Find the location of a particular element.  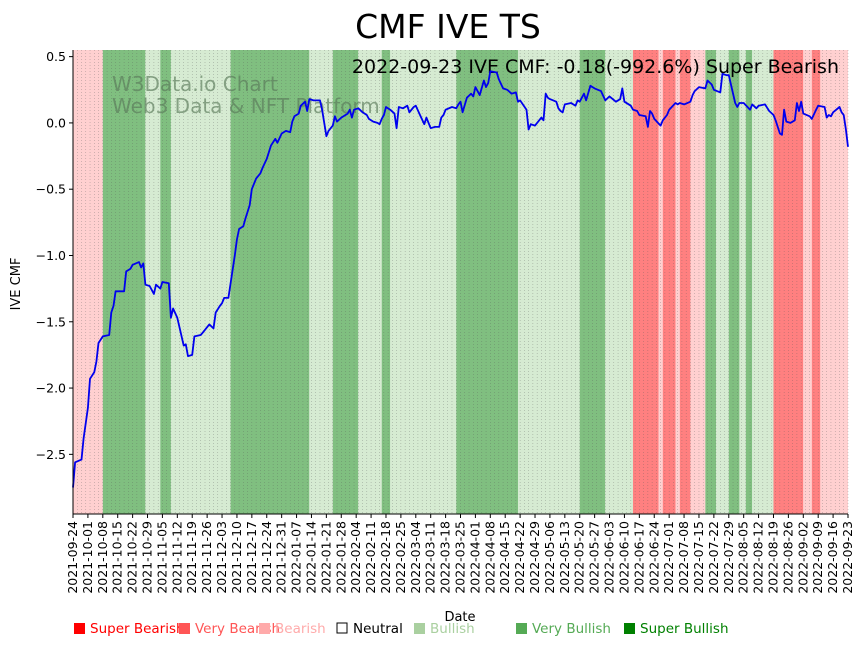

x-tick-label: 2022-03-04 is located at coordinates (415, 557).